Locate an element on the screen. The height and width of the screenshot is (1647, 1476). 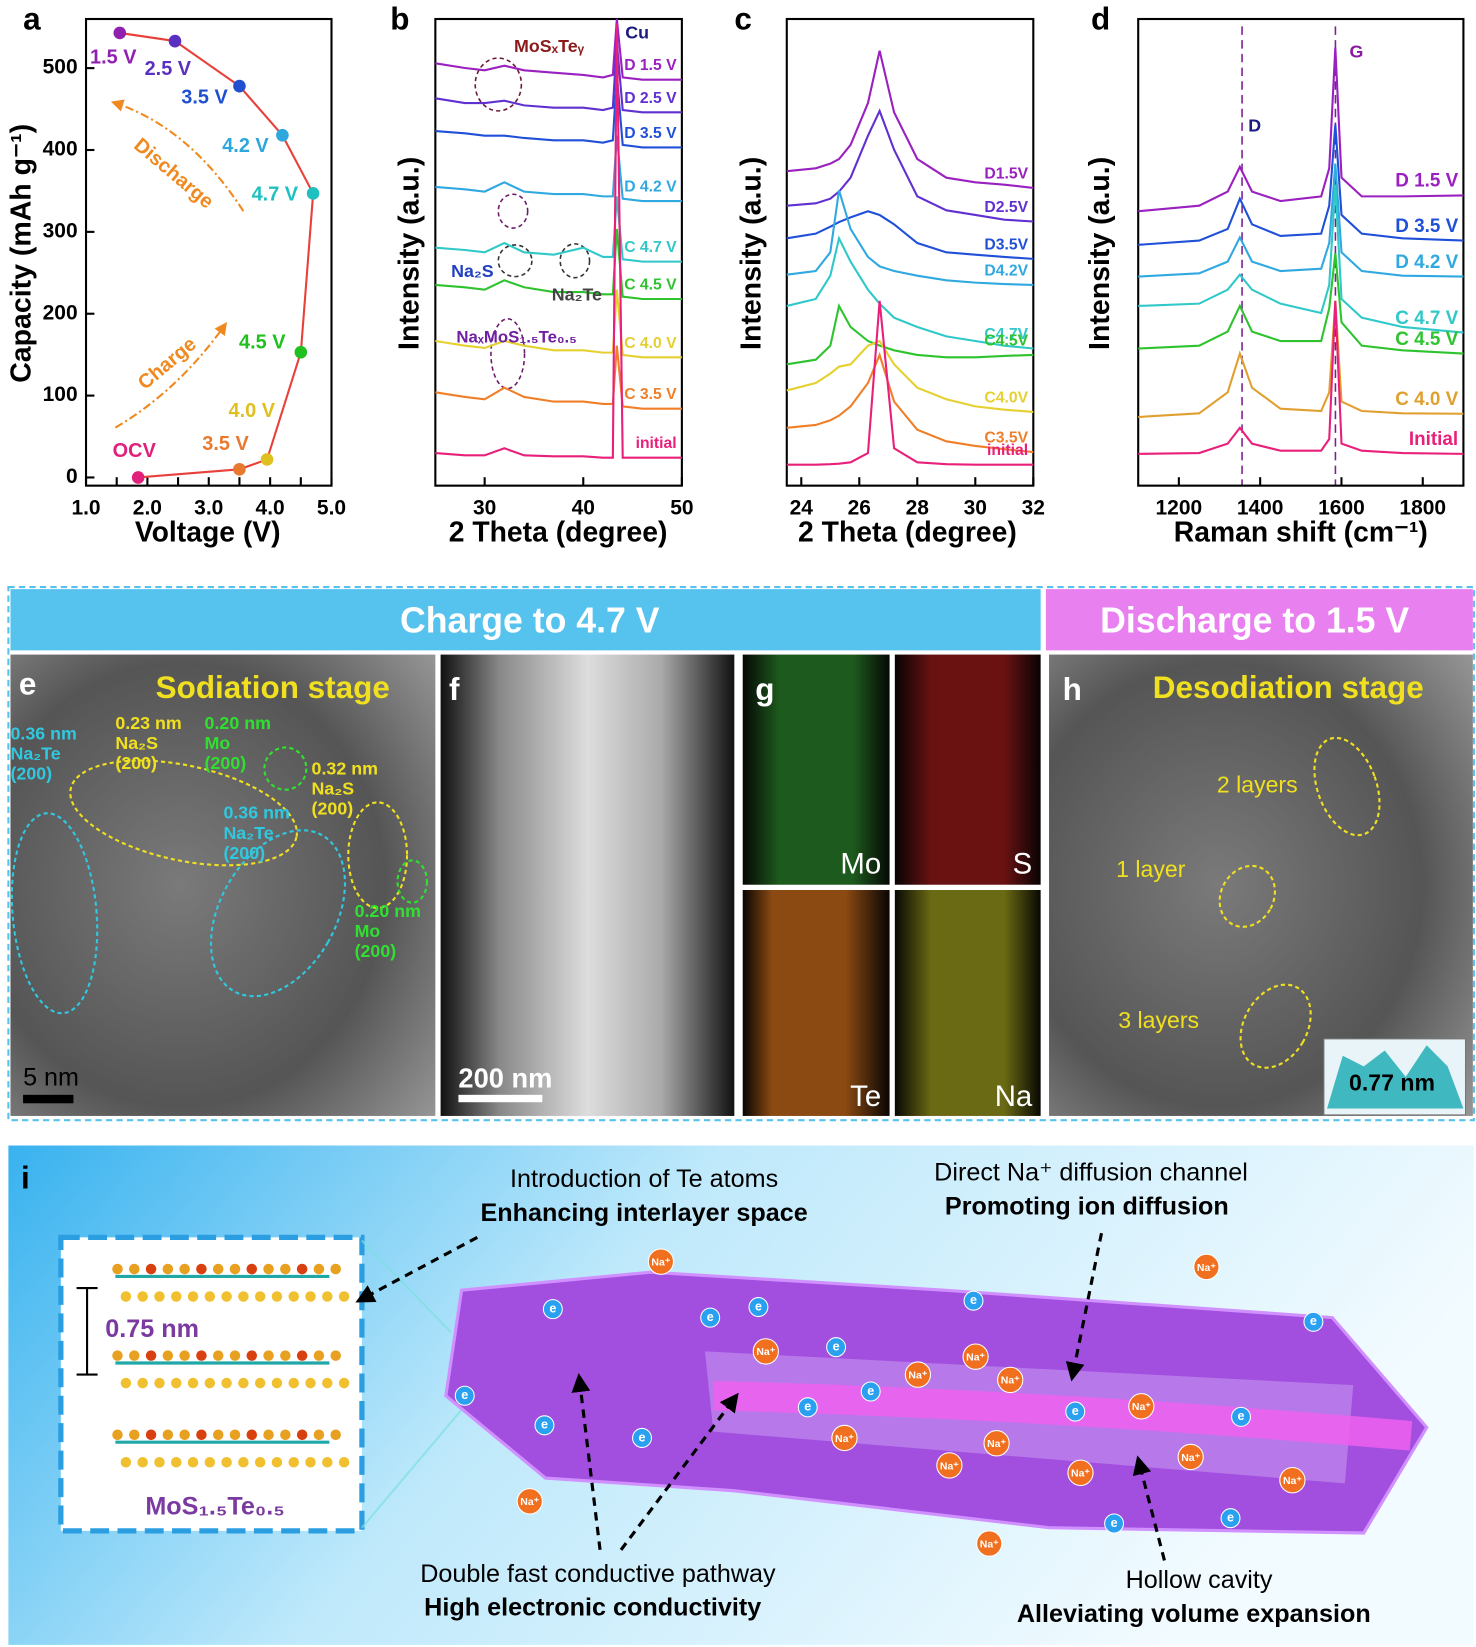
lattice-label: 0.23 nm is located at coordinates (148, 723).